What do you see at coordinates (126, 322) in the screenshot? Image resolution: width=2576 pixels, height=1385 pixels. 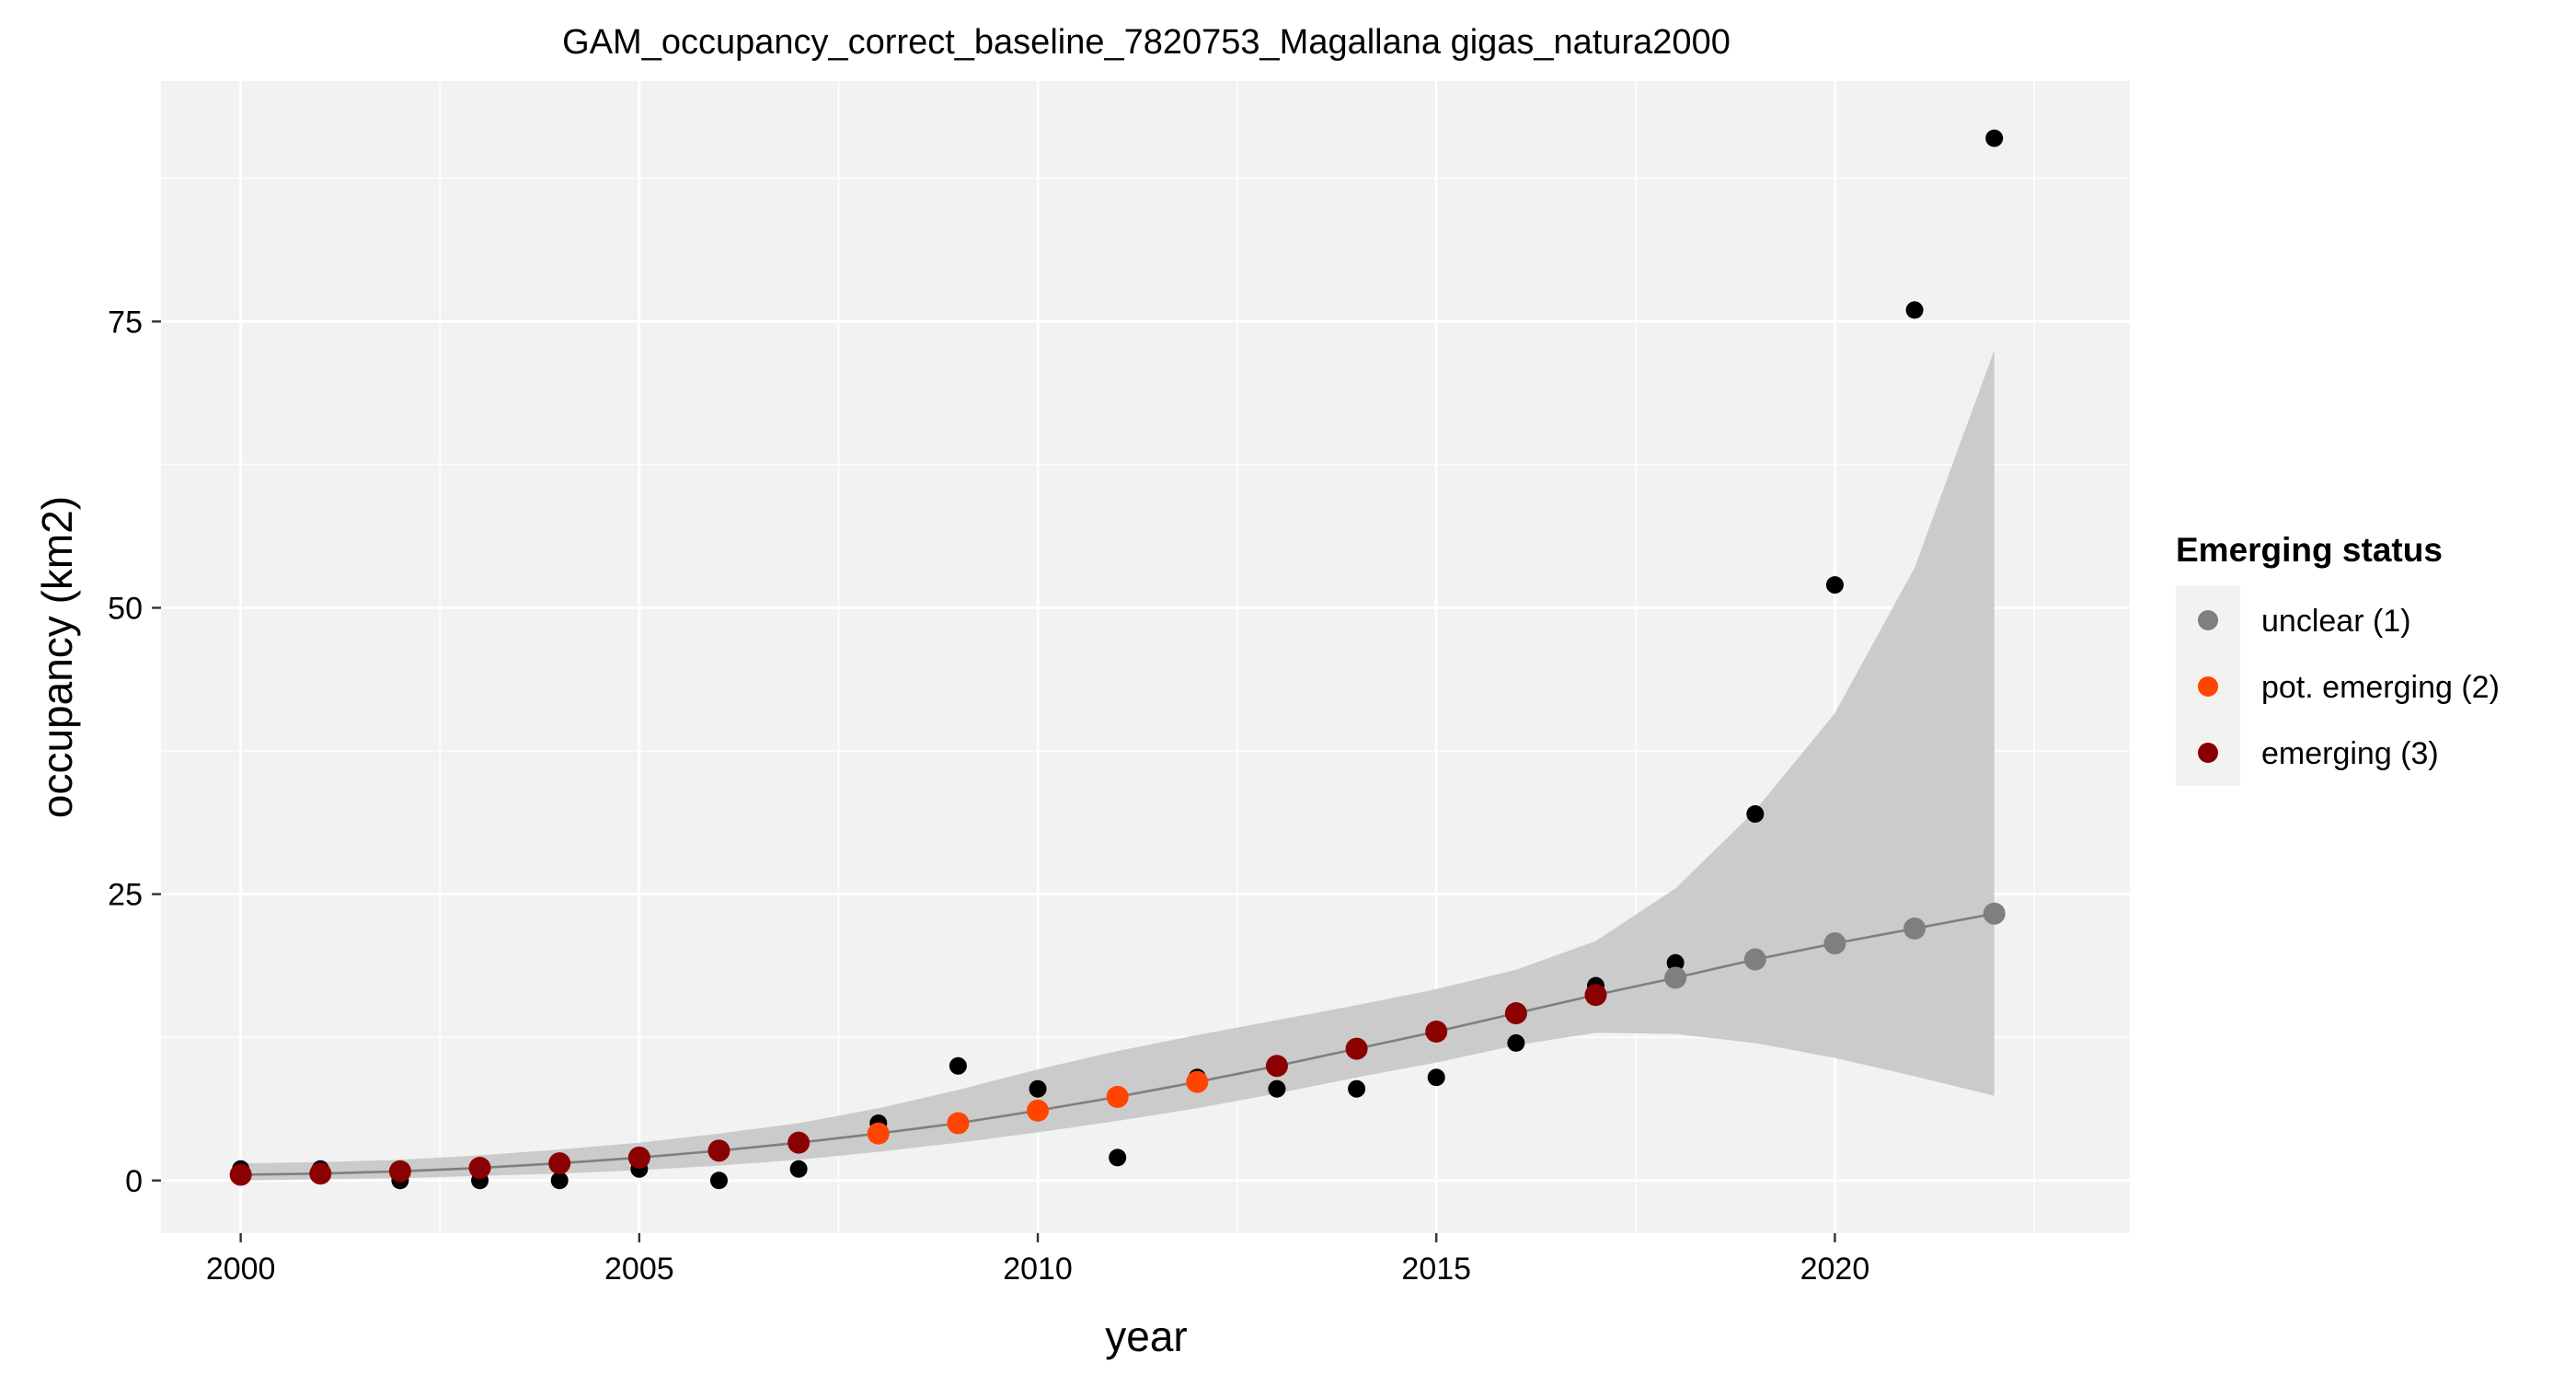 I see `y-tick-label: 75` at bounding box center [126, 322].